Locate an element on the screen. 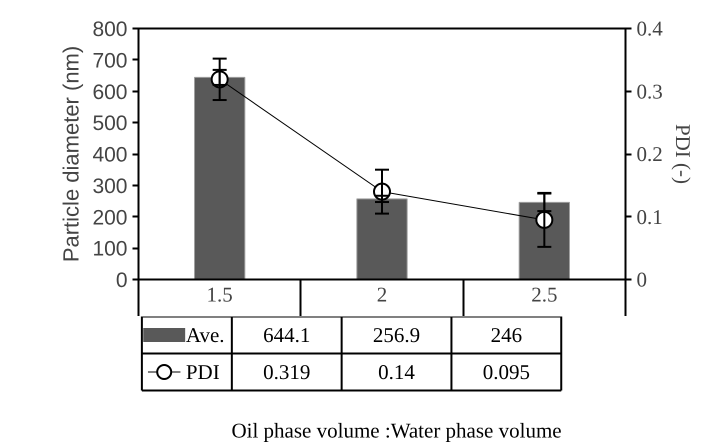  data-label: 0.319 is located at coordinates (286, 372).